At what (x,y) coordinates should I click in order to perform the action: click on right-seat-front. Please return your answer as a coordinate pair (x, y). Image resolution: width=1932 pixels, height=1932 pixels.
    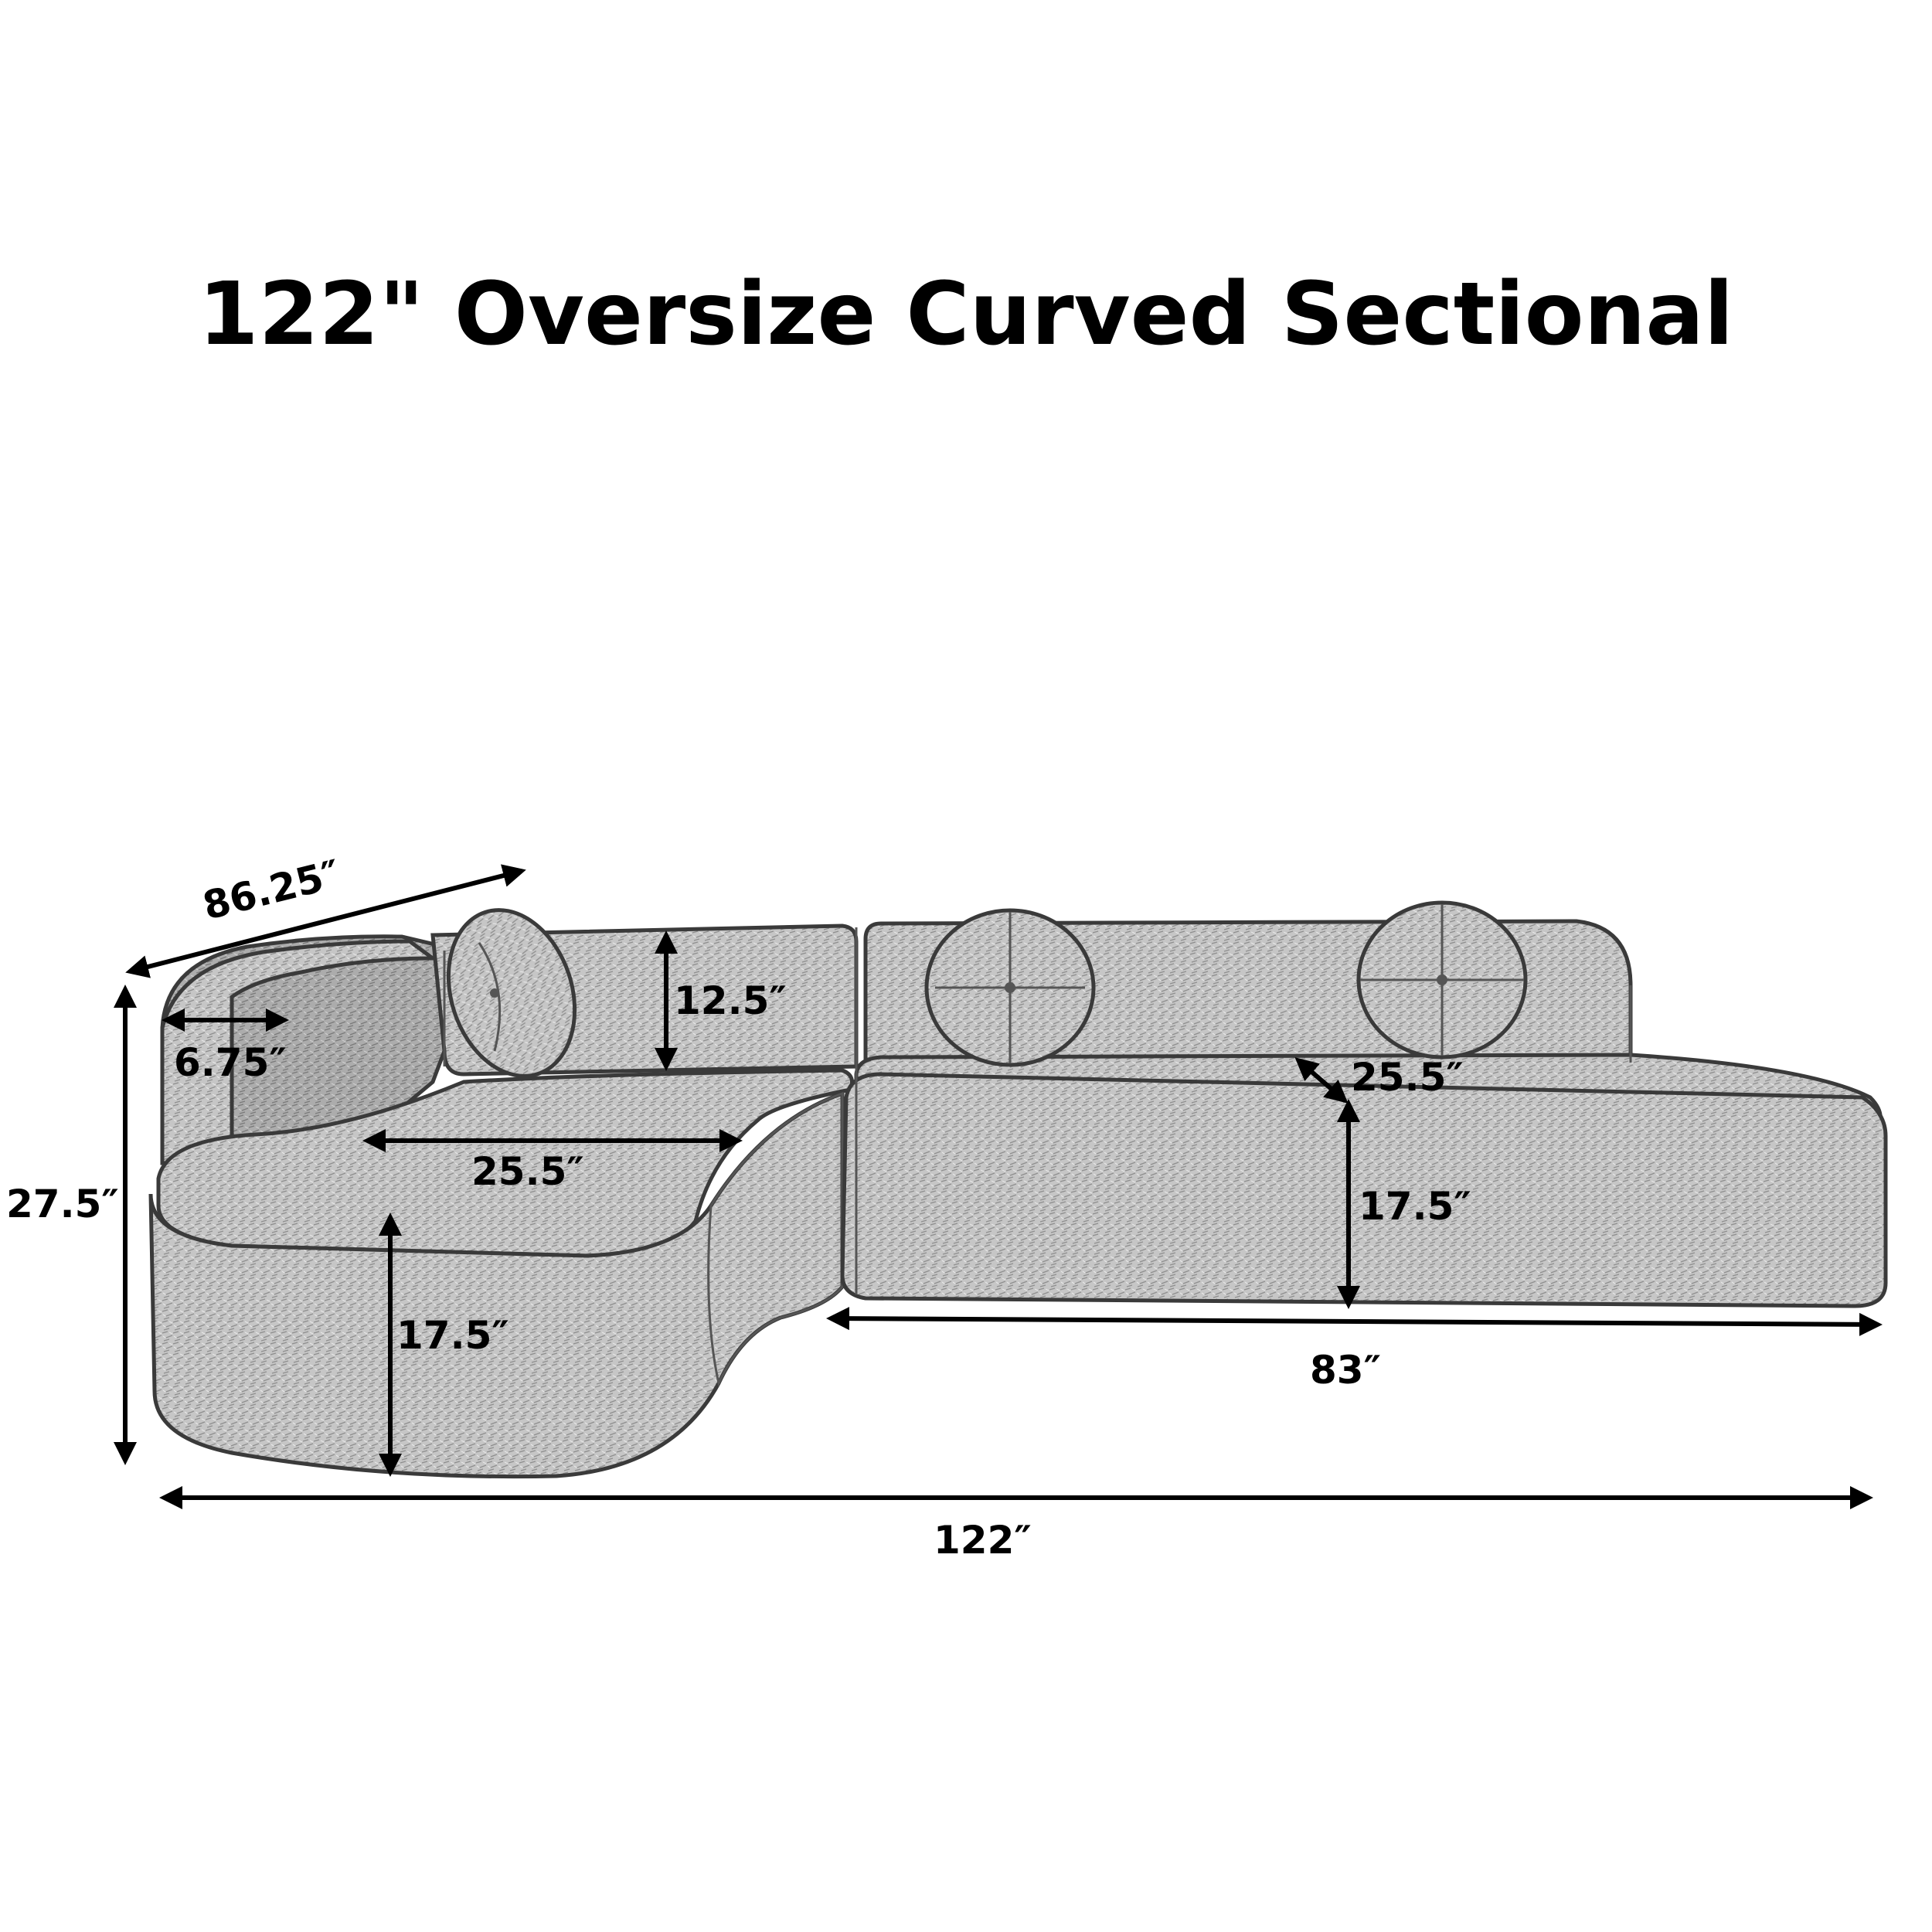
    Looking at the image, I should click on (1364, 1190).